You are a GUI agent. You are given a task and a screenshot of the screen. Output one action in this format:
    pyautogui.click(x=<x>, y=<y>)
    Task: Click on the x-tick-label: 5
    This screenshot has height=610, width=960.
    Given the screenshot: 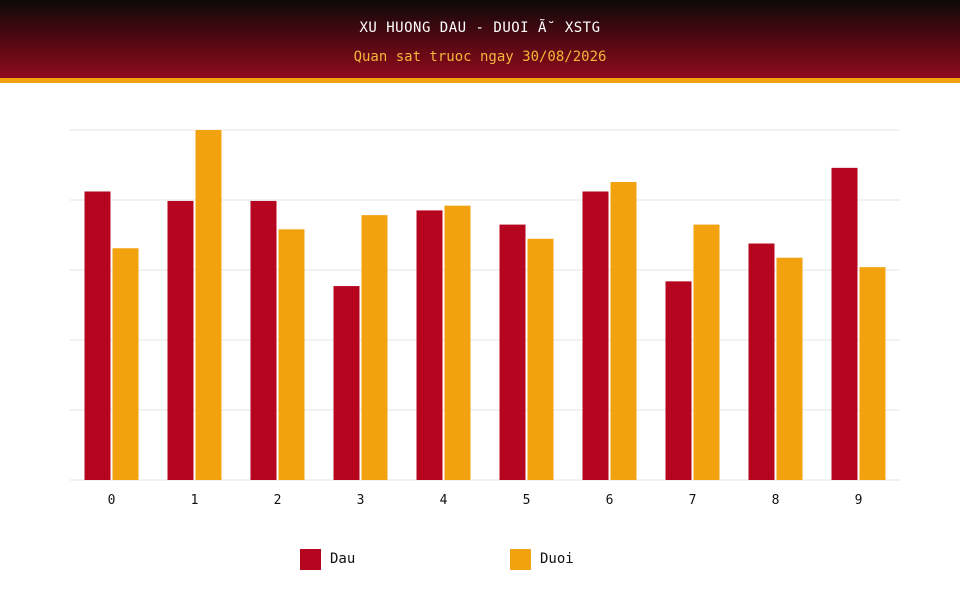 What is the action you would take?
    pyautogui.click(x=527, y=500)
    